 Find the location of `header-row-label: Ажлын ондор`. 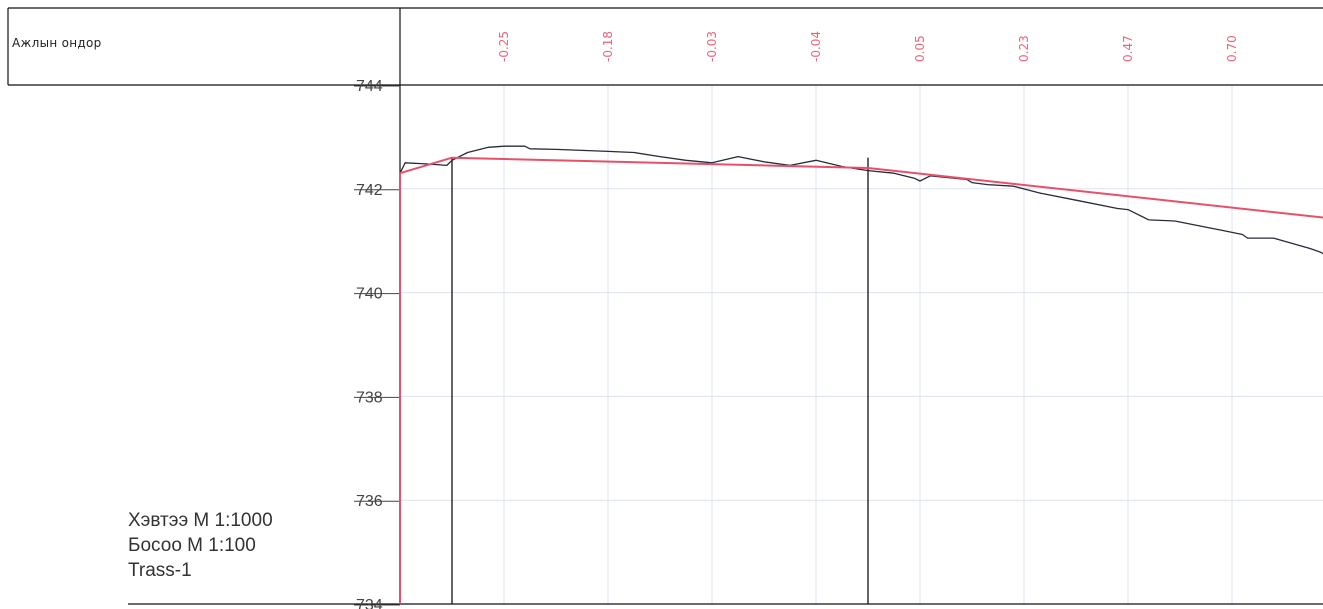

header-row-label: Ажлын ондор is located at coordinates (57, 43).